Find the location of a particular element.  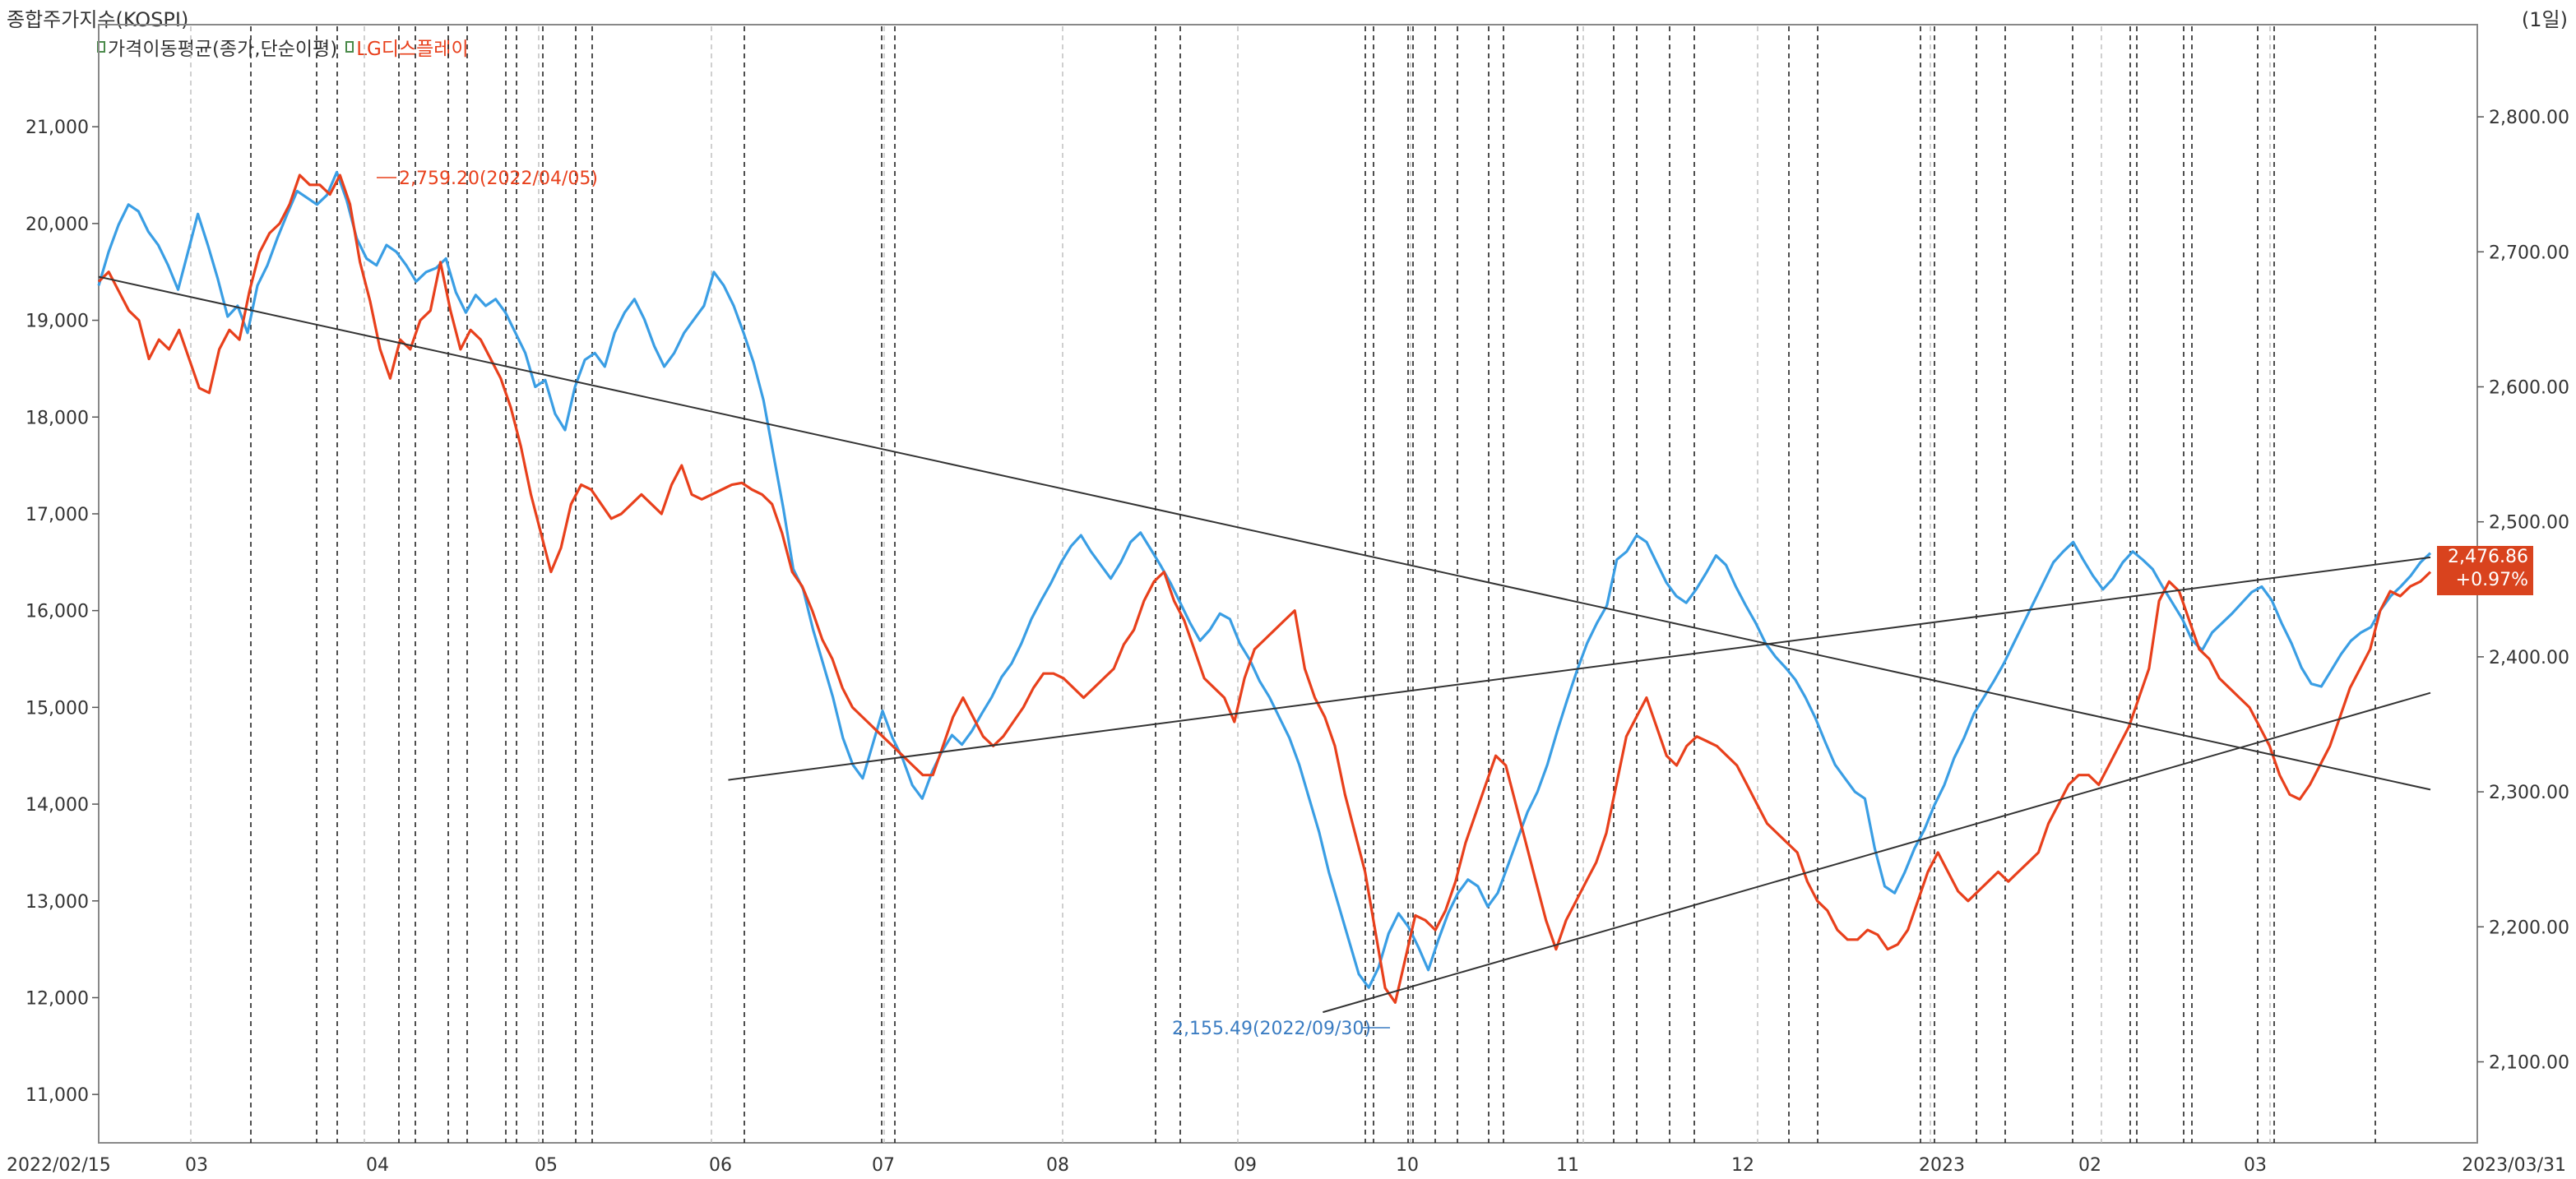

x-tick-label: 05 is located at coordinates (546, 1165).